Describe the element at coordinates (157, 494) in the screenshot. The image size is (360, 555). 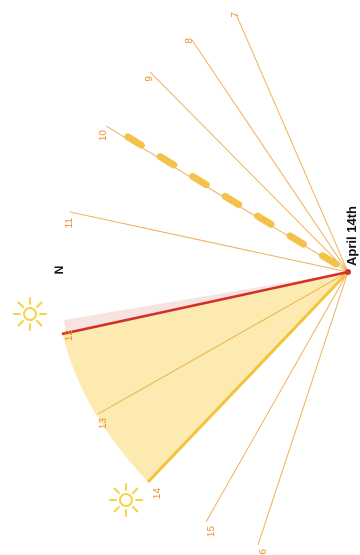
I see `hour-label-14: 14` at that location.